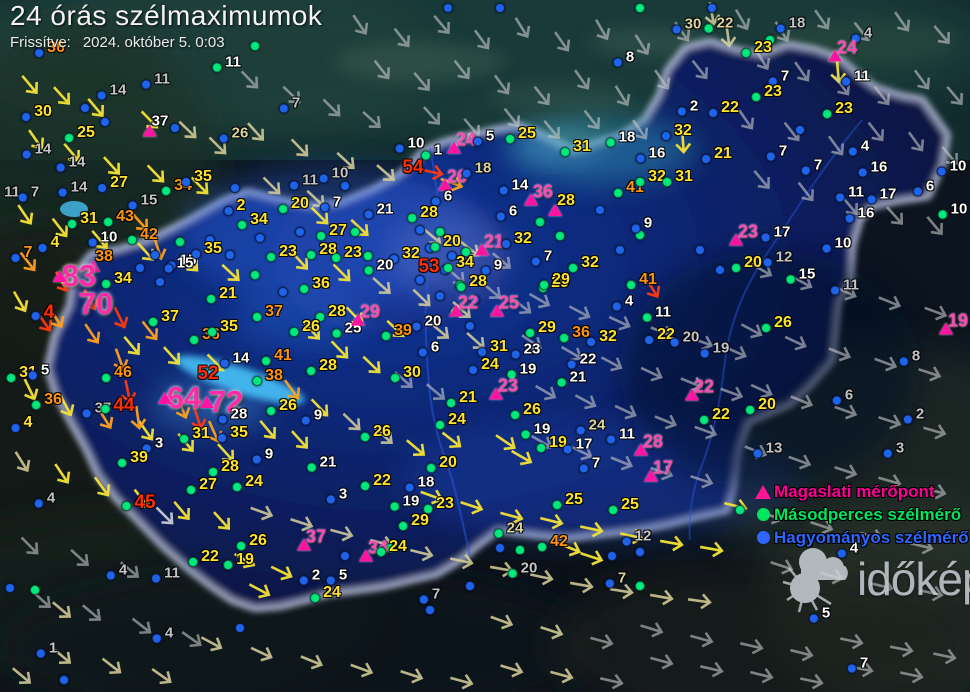 This screenshot has width=970, height=692. Describe the element at coordinates (777, 258) in the screenshot. I see `station-value: 12` at that location.